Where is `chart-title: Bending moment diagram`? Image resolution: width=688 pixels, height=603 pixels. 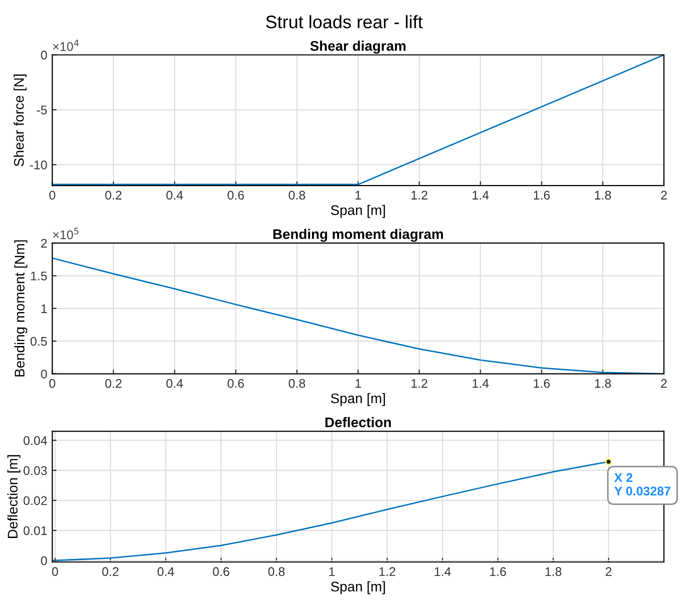
chart-title: Bending moment diagram is located at coordinates (358, 235).